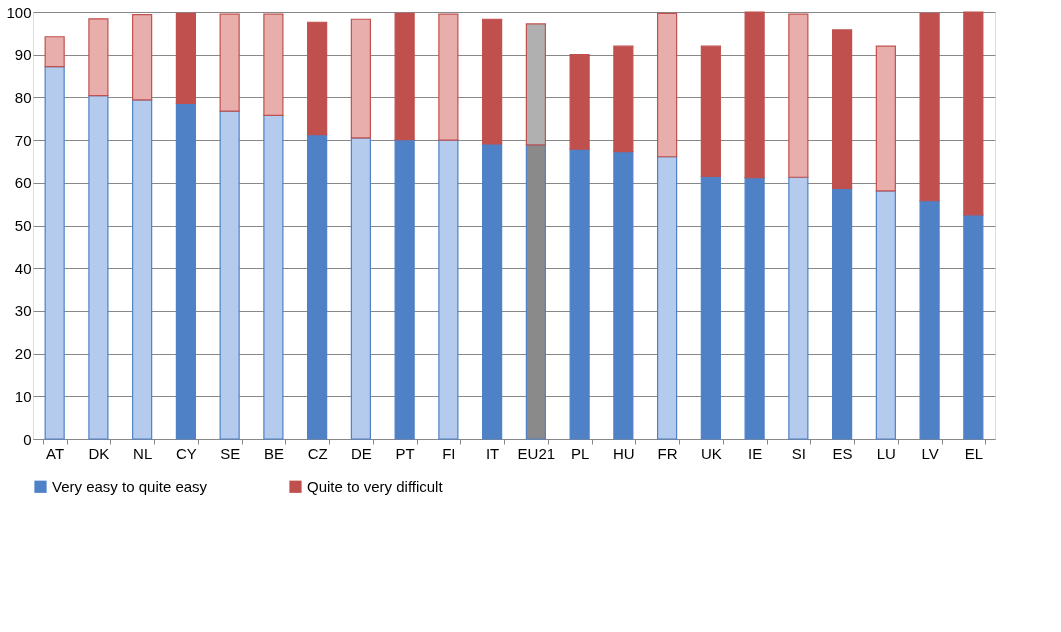 The image size is (1061, 632). Describe the element at coordinates (886, 453) in the screenshot. I see `x-tick-label: LU` at that location.